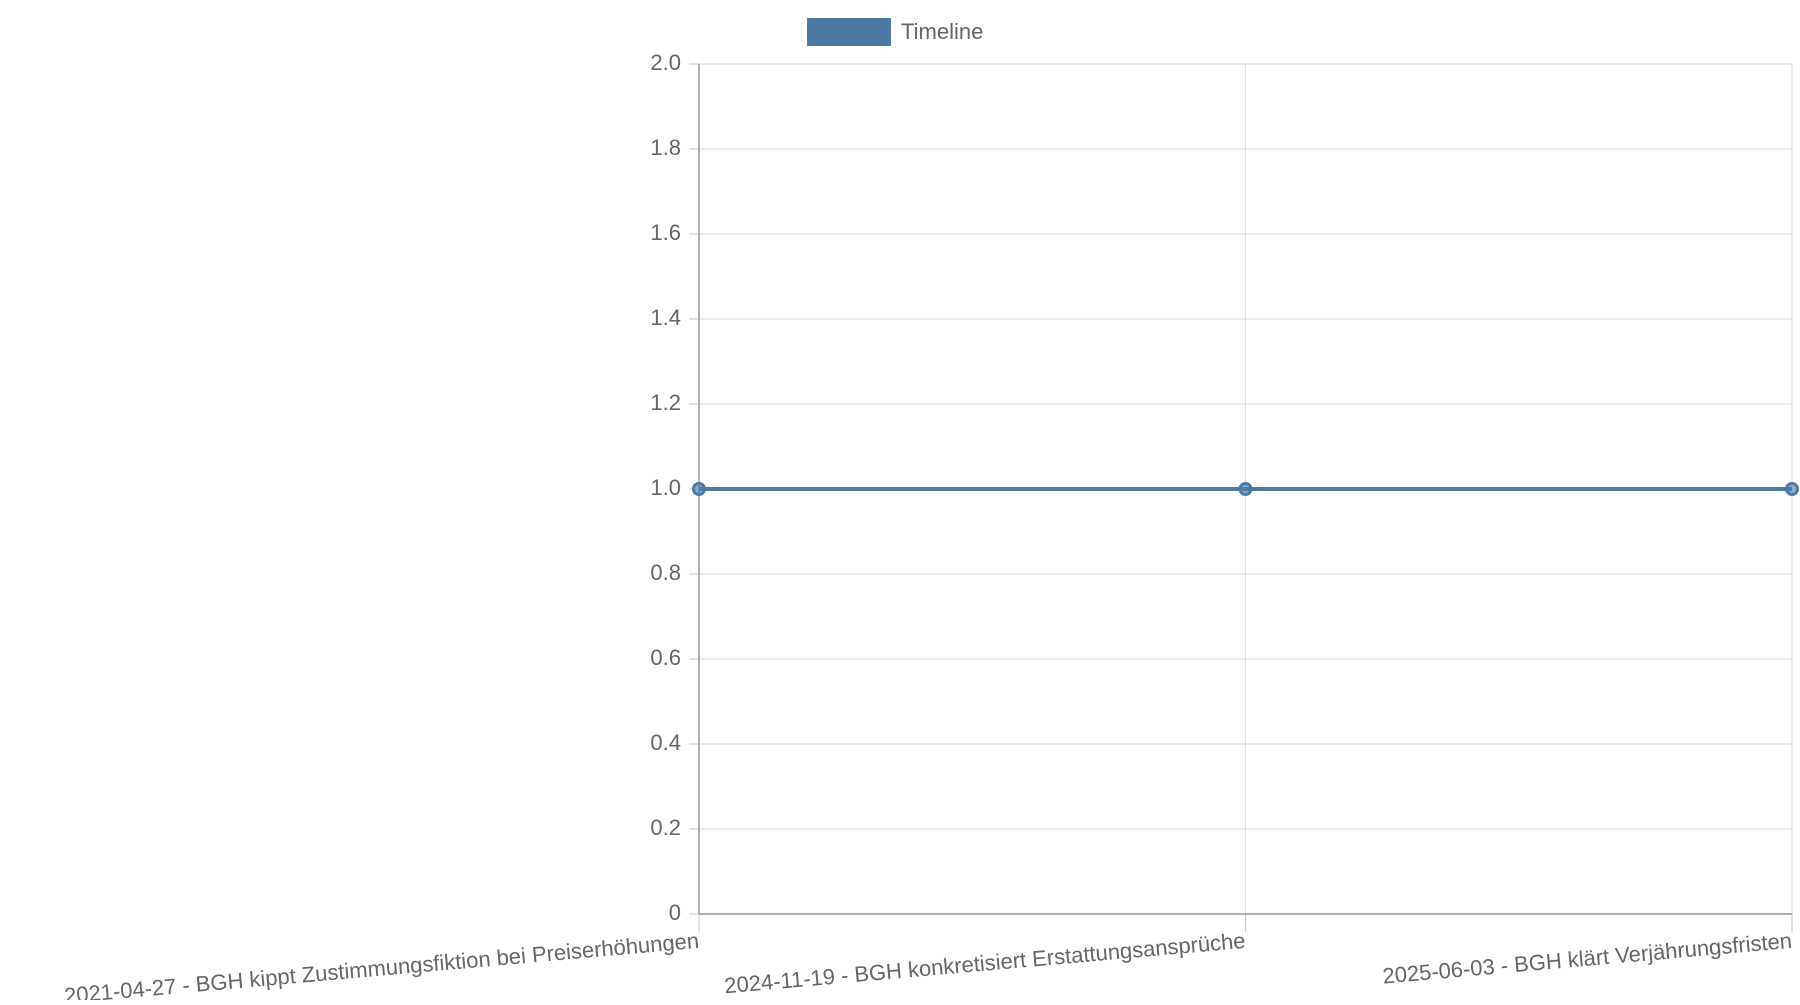 This screenshot has width=1800, height=1005. I want to click on y-tick-label: 2.0, so click(665, 62).